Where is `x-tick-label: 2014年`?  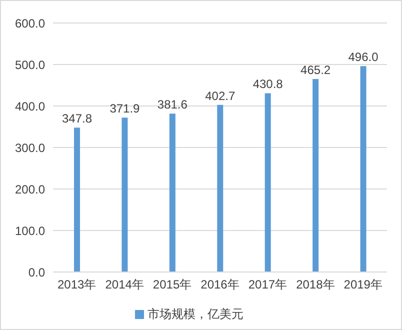 x-tick-label: 2014年 is located at coordinates (124, 285).